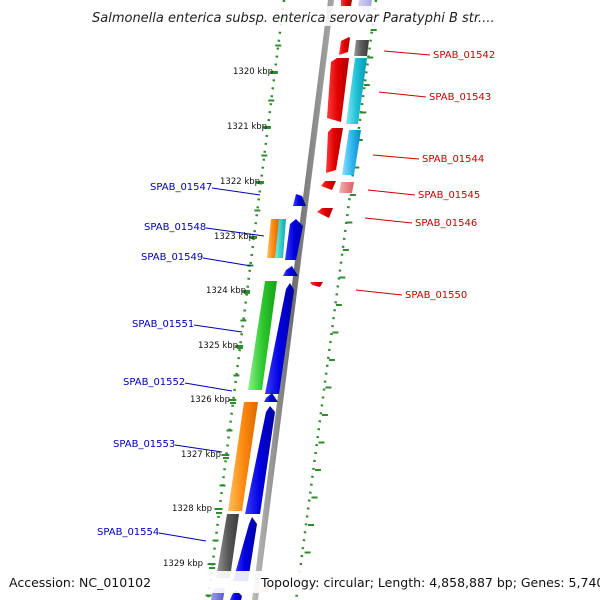  What do you see at coordinates (234, 237) in the screenshot?
I see `kbp-label: 1323 kbp` at bounding box center [234, 237].